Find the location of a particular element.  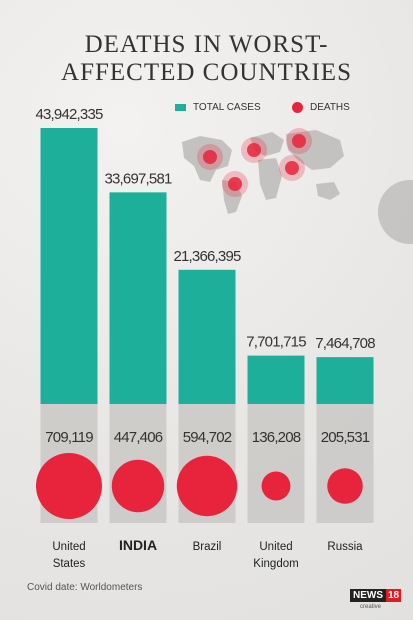

label-total-cases: 43,942,335 is located at coordinates (69, 114).